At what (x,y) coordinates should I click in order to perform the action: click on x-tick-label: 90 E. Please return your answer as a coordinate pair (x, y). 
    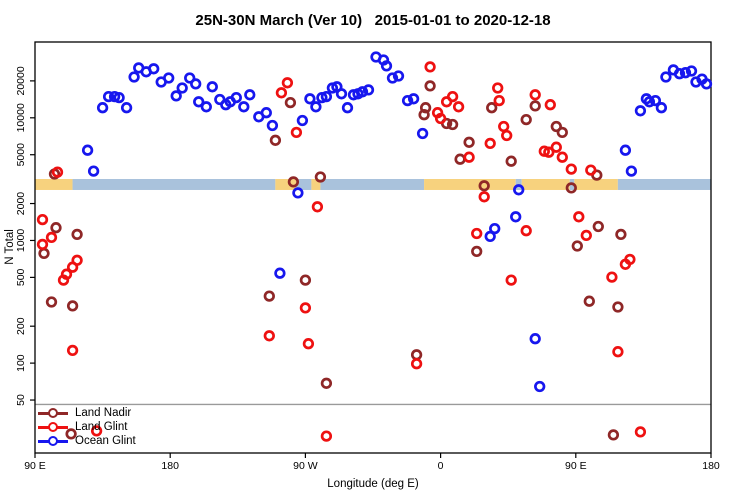
    Looking at the image, I should click on (576, 466).